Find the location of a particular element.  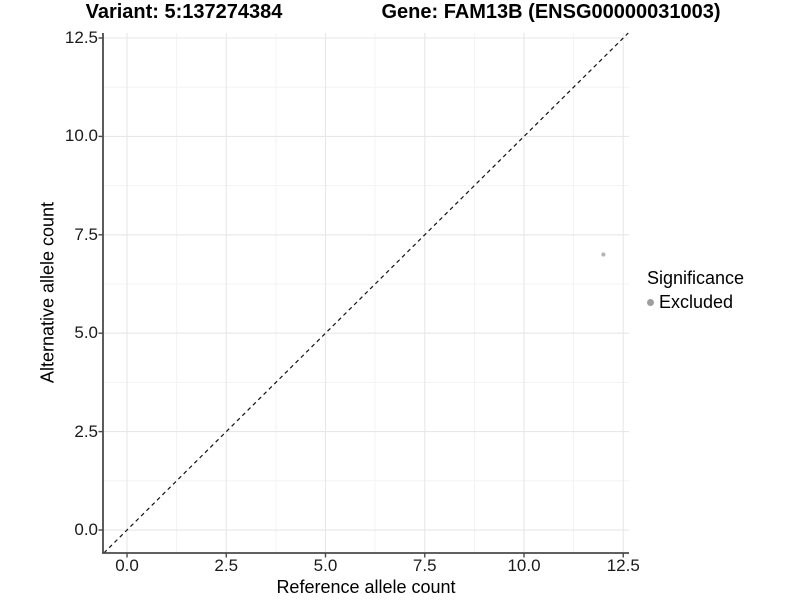

x-tick-label: 10.0 is located at coordinates (524, 565).